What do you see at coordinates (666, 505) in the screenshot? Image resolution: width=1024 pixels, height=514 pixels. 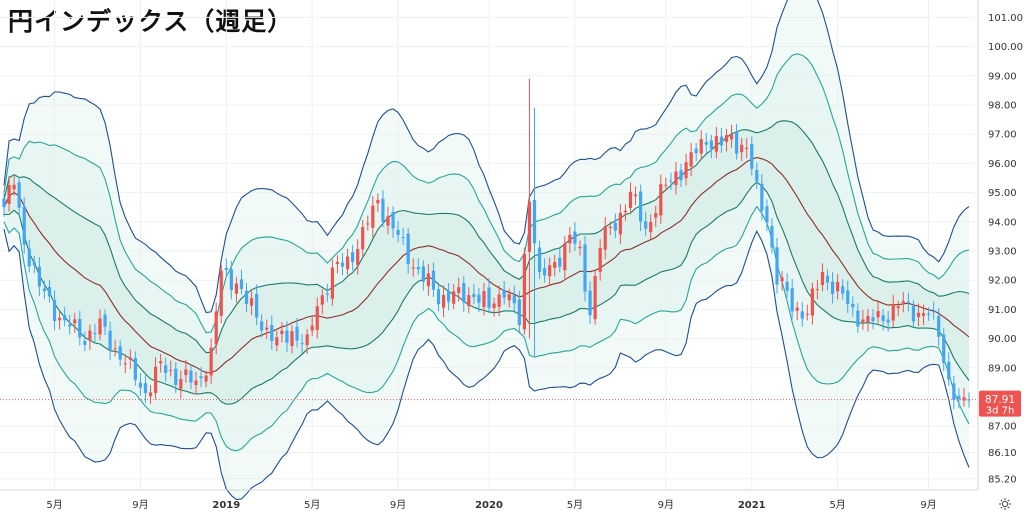 I see `x-tick-label: 9月` at bounding box center [666, 505].